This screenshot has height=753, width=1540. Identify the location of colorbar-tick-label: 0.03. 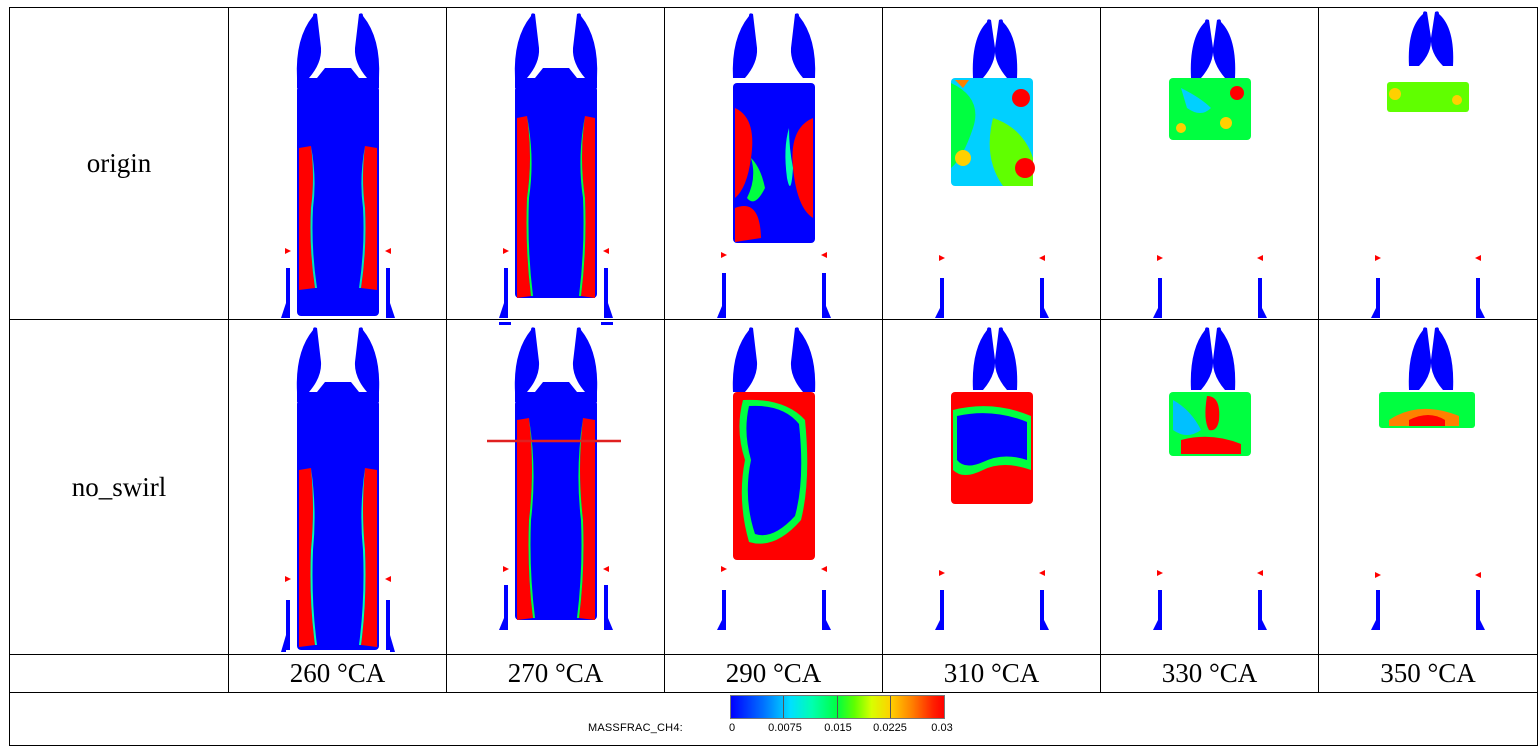
(942, 728).